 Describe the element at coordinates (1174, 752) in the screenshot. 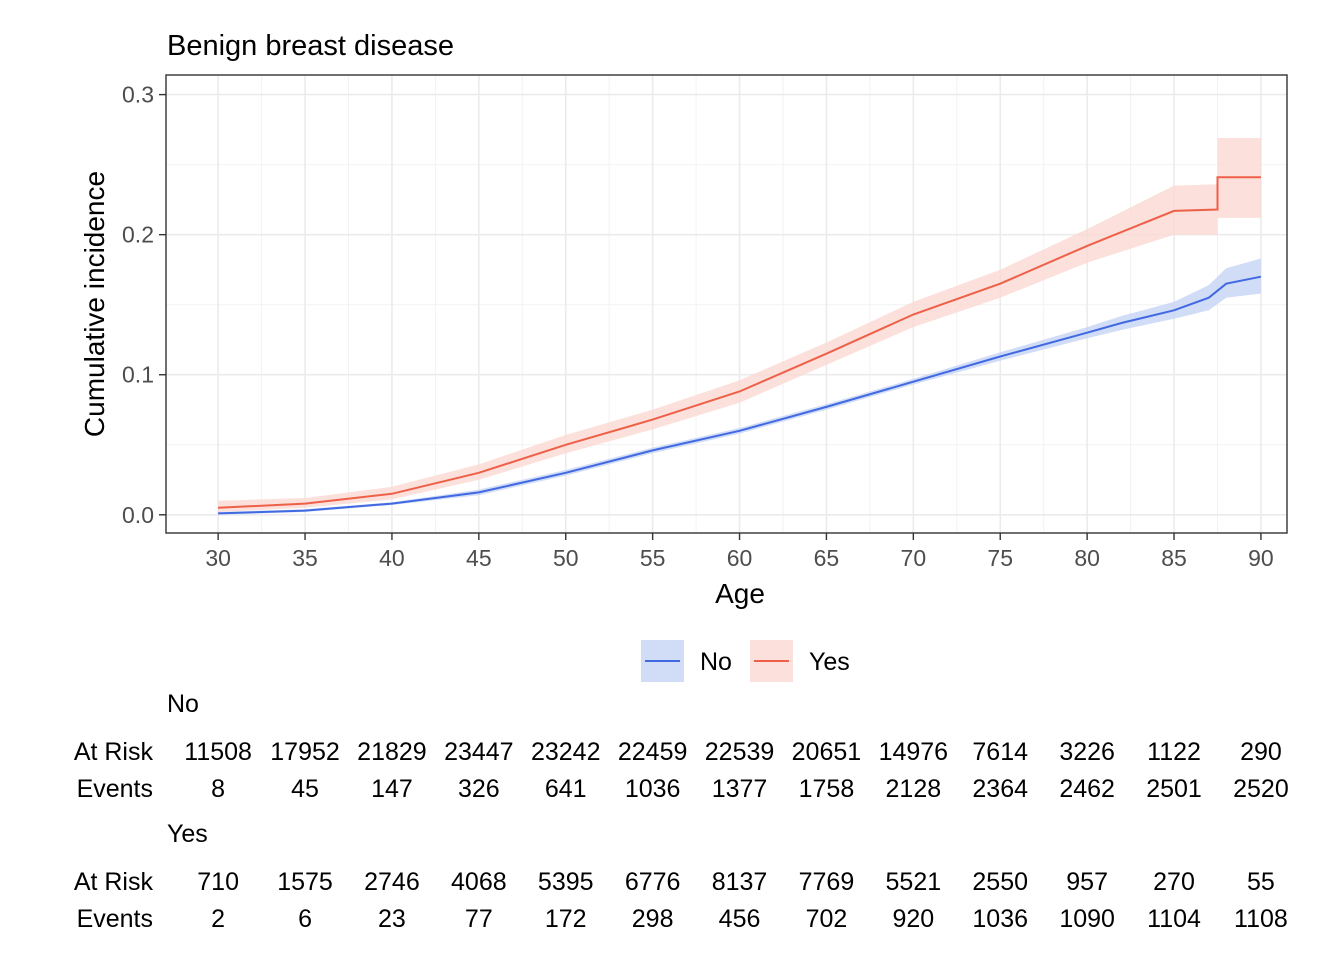

I see `at-risk-value: 1122` at that location.